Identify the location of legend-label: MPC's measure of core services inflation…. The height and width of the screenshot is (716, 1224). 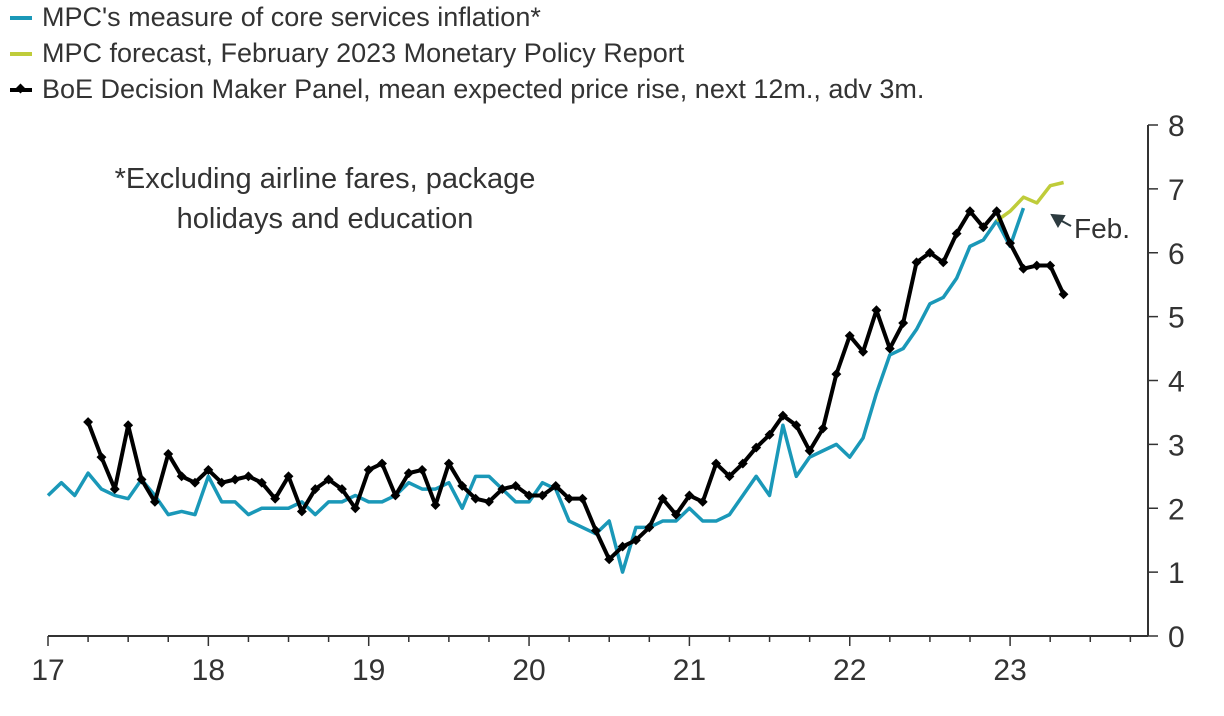
(291, 17).